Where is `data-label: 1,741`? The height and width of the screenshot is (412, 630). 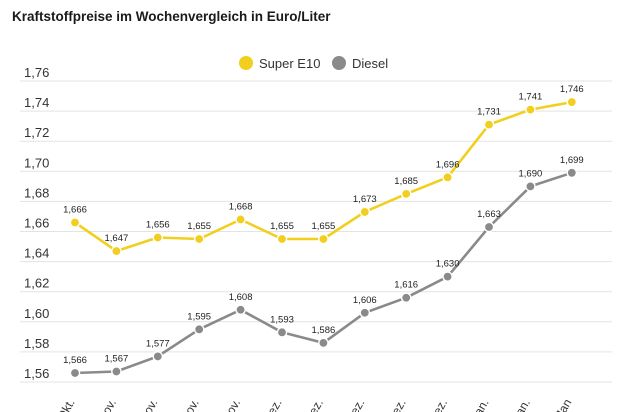 data-label: 1,741 is located at coordinates (531, 97).